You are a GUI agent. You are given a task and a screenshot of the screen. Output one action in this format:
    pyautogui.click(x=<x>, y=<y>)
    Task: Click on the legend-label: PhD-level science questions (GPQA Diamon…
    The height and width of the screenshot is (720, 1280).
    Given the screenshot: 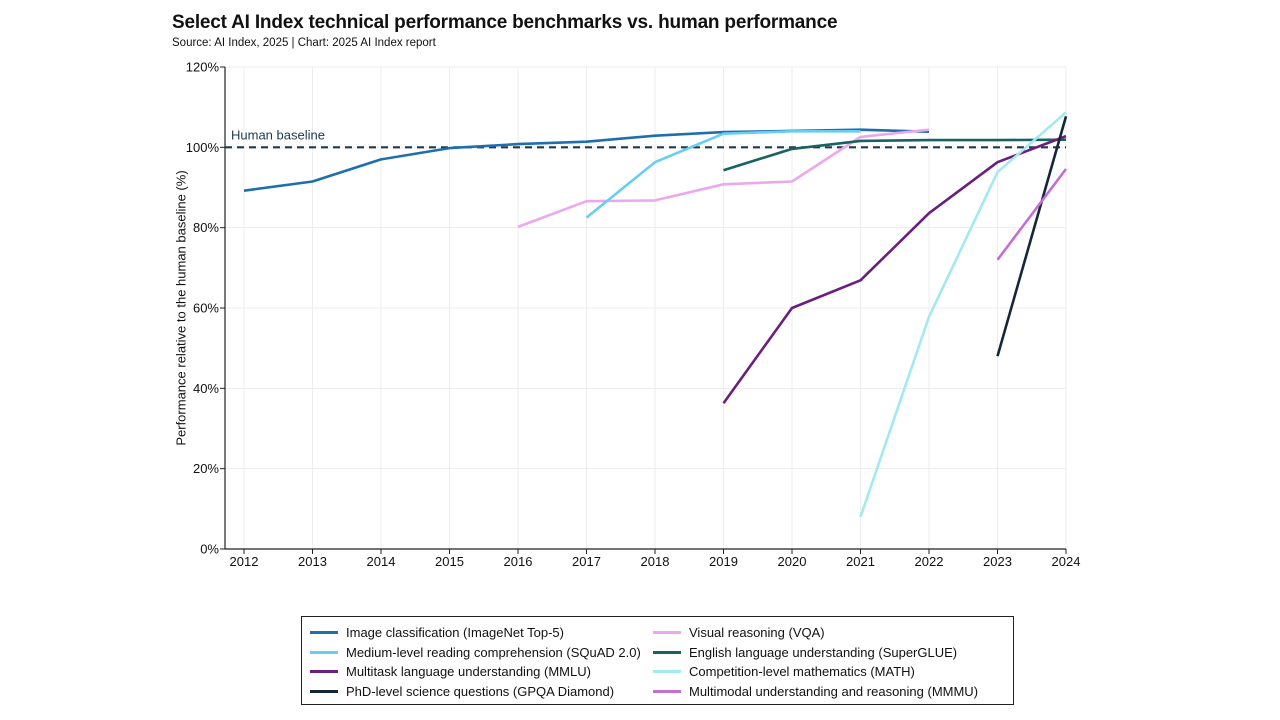 What is the action you would take?
    pyautogui.click(x=480, y=691)
    